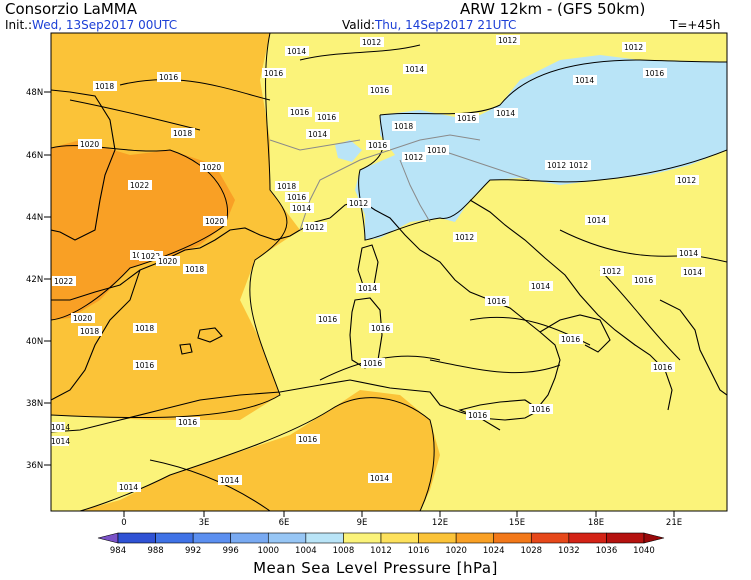  I want to click on colorbar-label: 1004, so click(306, 551).